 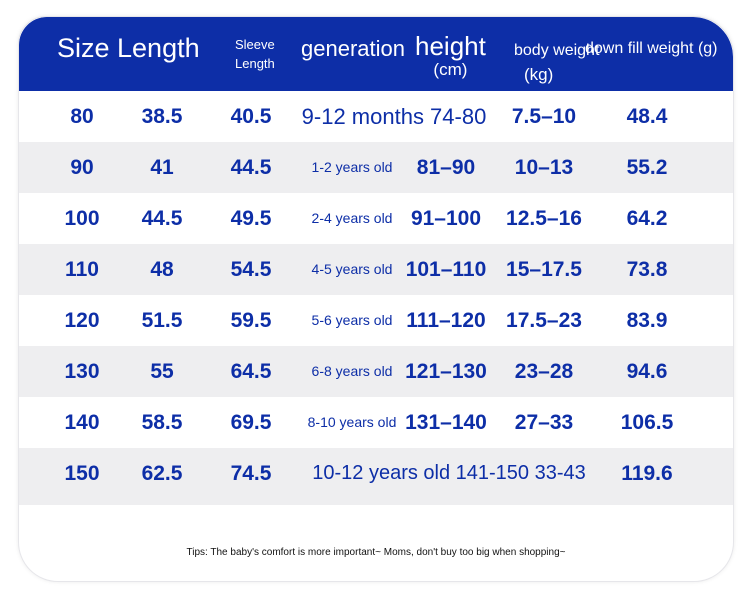 I want to click on cell-sleeve: 59.5, so click(x=251, y=320).